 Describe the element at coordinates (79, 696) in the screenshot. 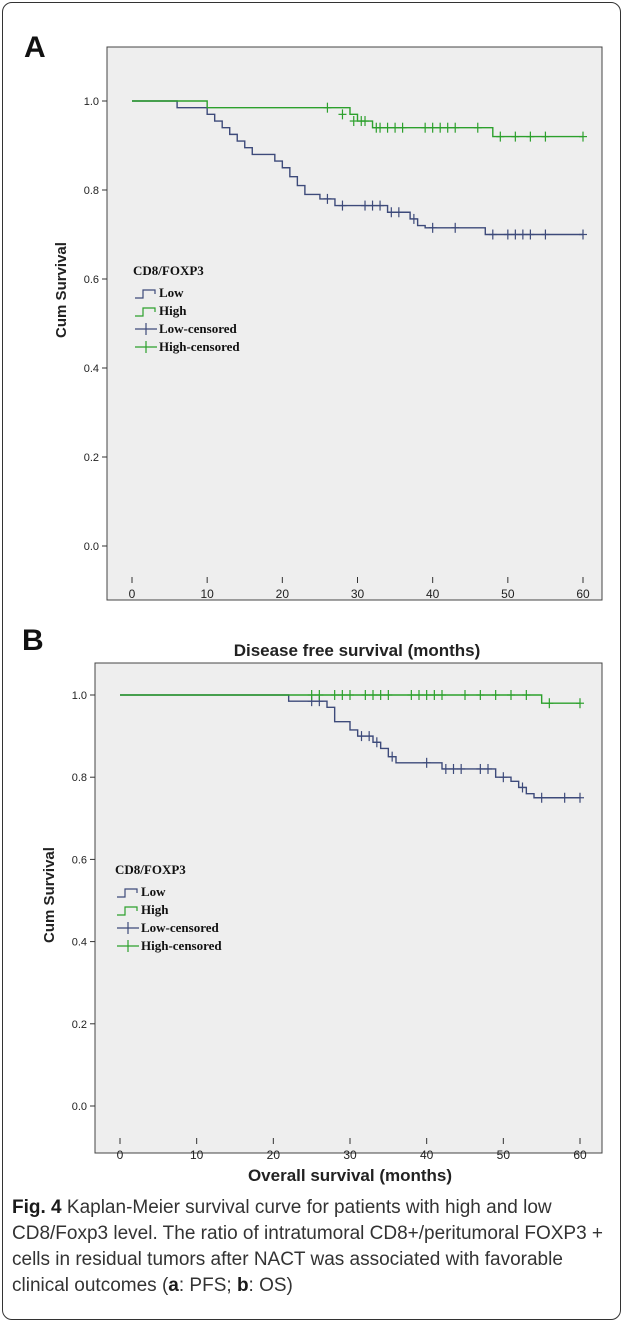

I see `panel-b-y-tick-label: 1.0` at that location.